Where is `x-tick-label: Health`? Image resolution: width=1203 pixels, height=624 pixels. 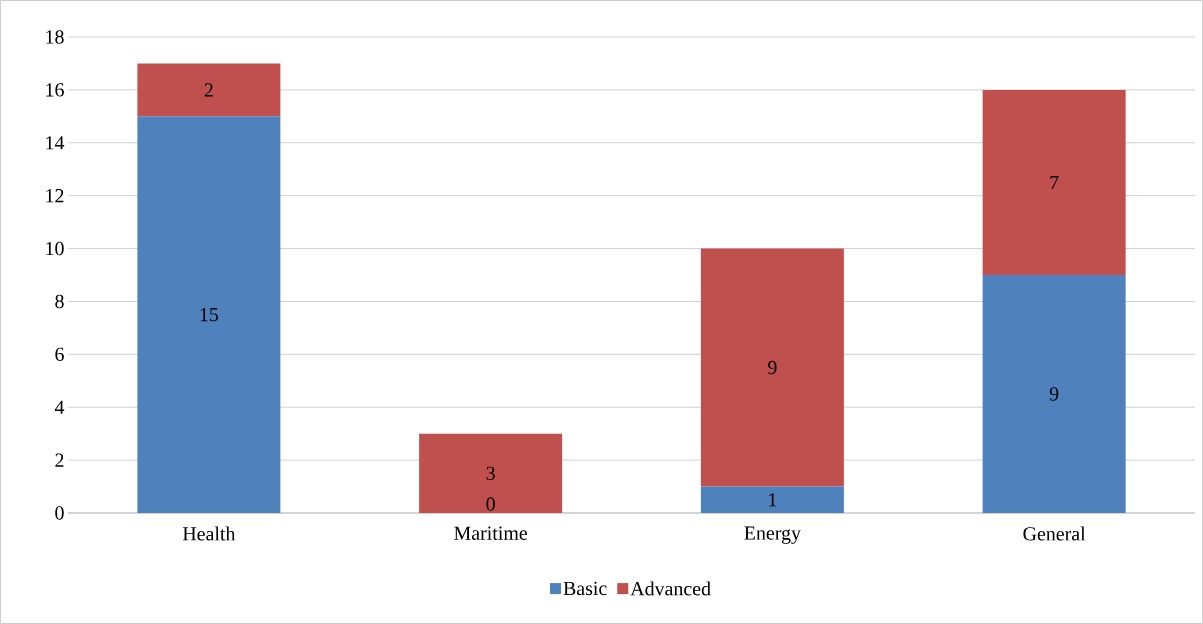
x-tick-label: Health is located at coordinates (209, 533).